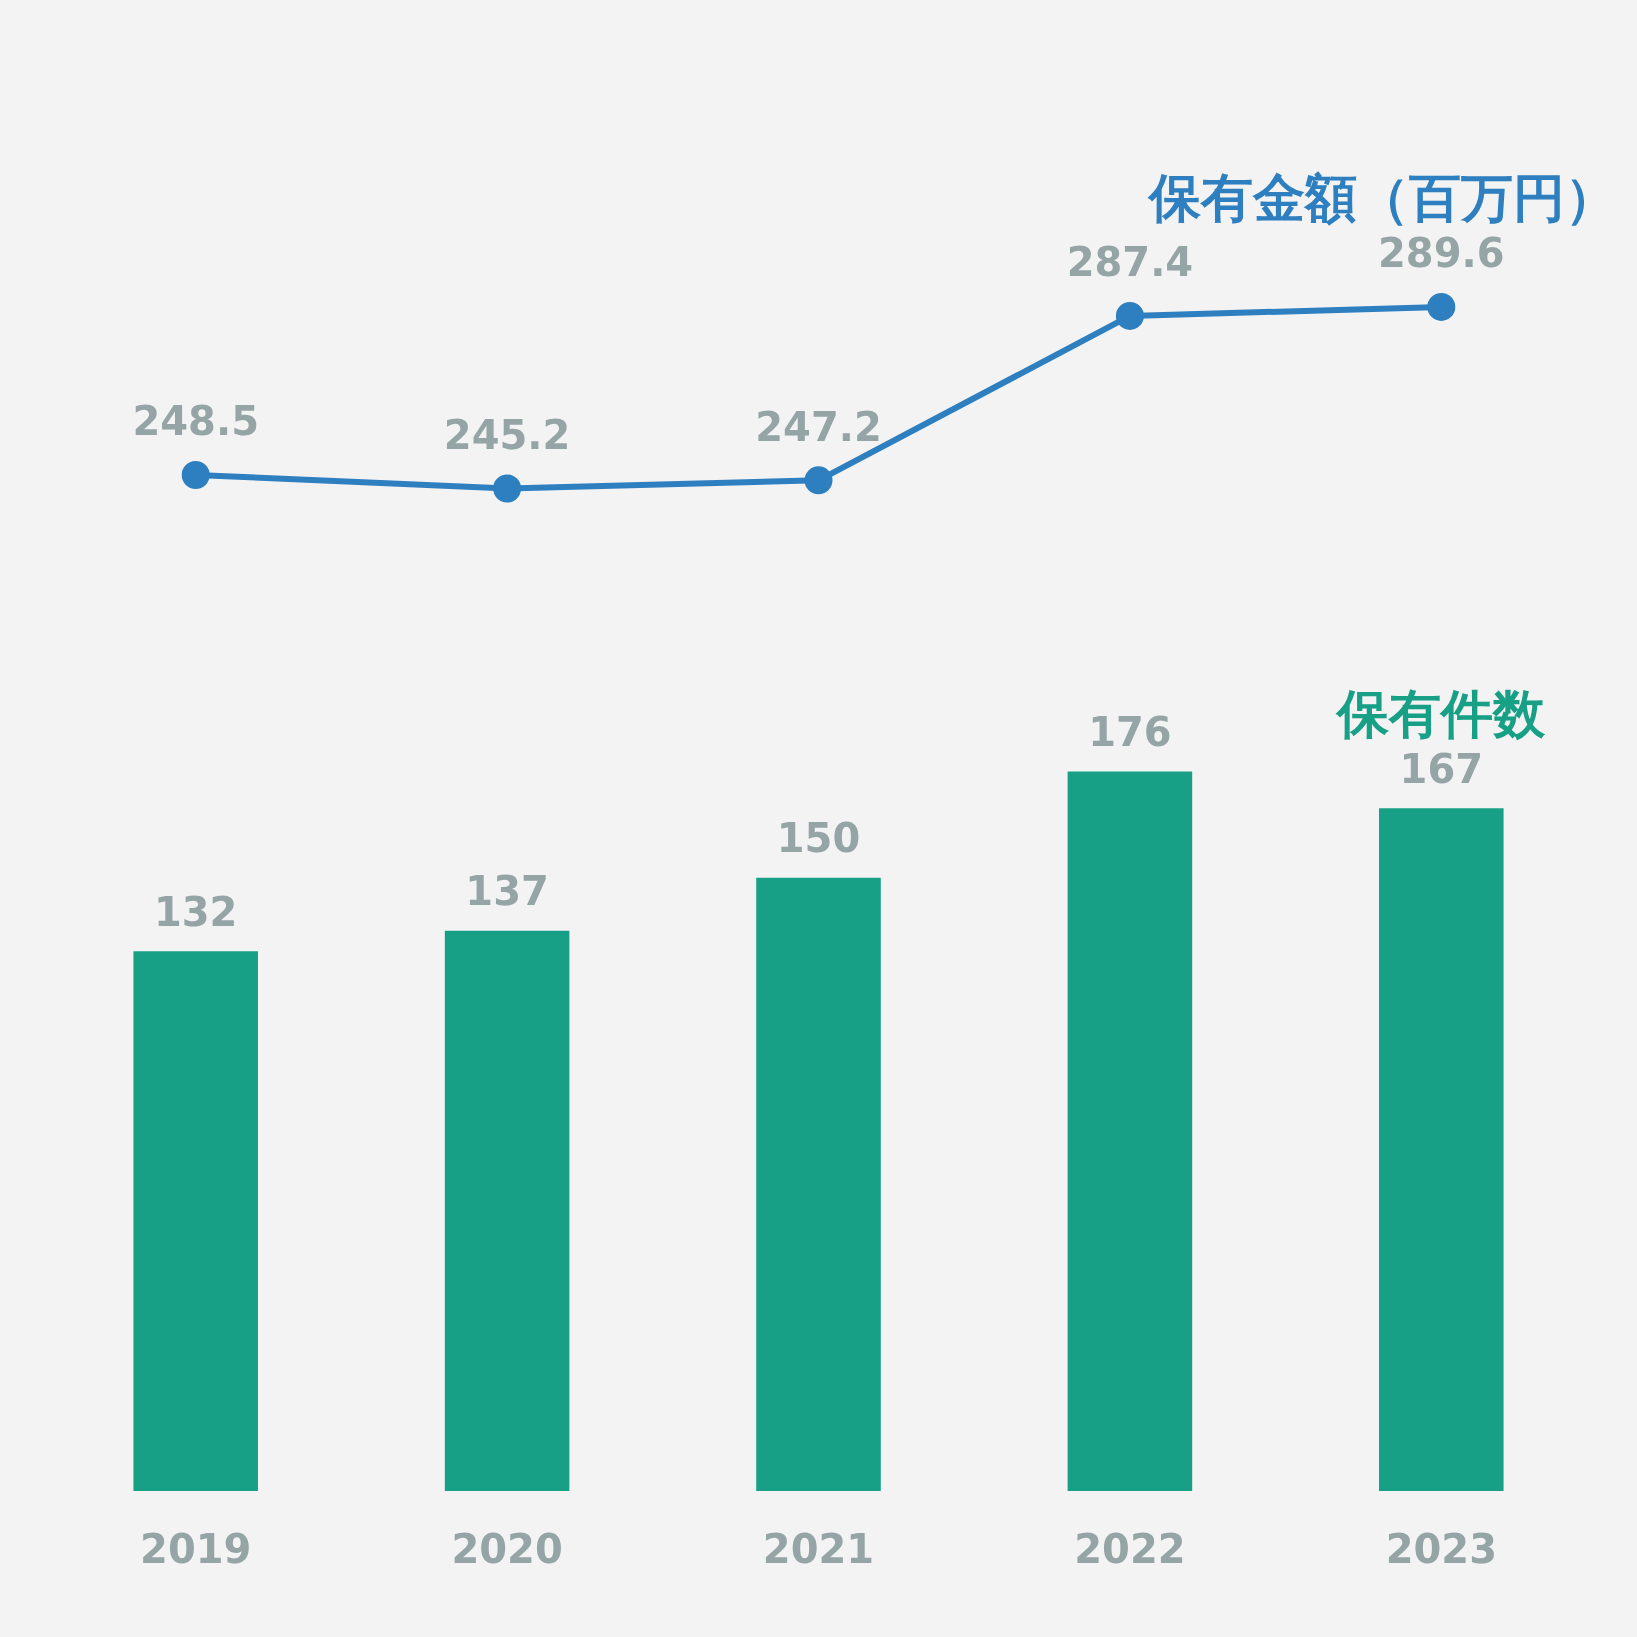 Image resolution: width=1637 pixels, height=1637 pixels. What do you see at coordinates (1441, 713) in the screenshot?
I see `series-label: 保有件数` at bounding box center [1441, 713].